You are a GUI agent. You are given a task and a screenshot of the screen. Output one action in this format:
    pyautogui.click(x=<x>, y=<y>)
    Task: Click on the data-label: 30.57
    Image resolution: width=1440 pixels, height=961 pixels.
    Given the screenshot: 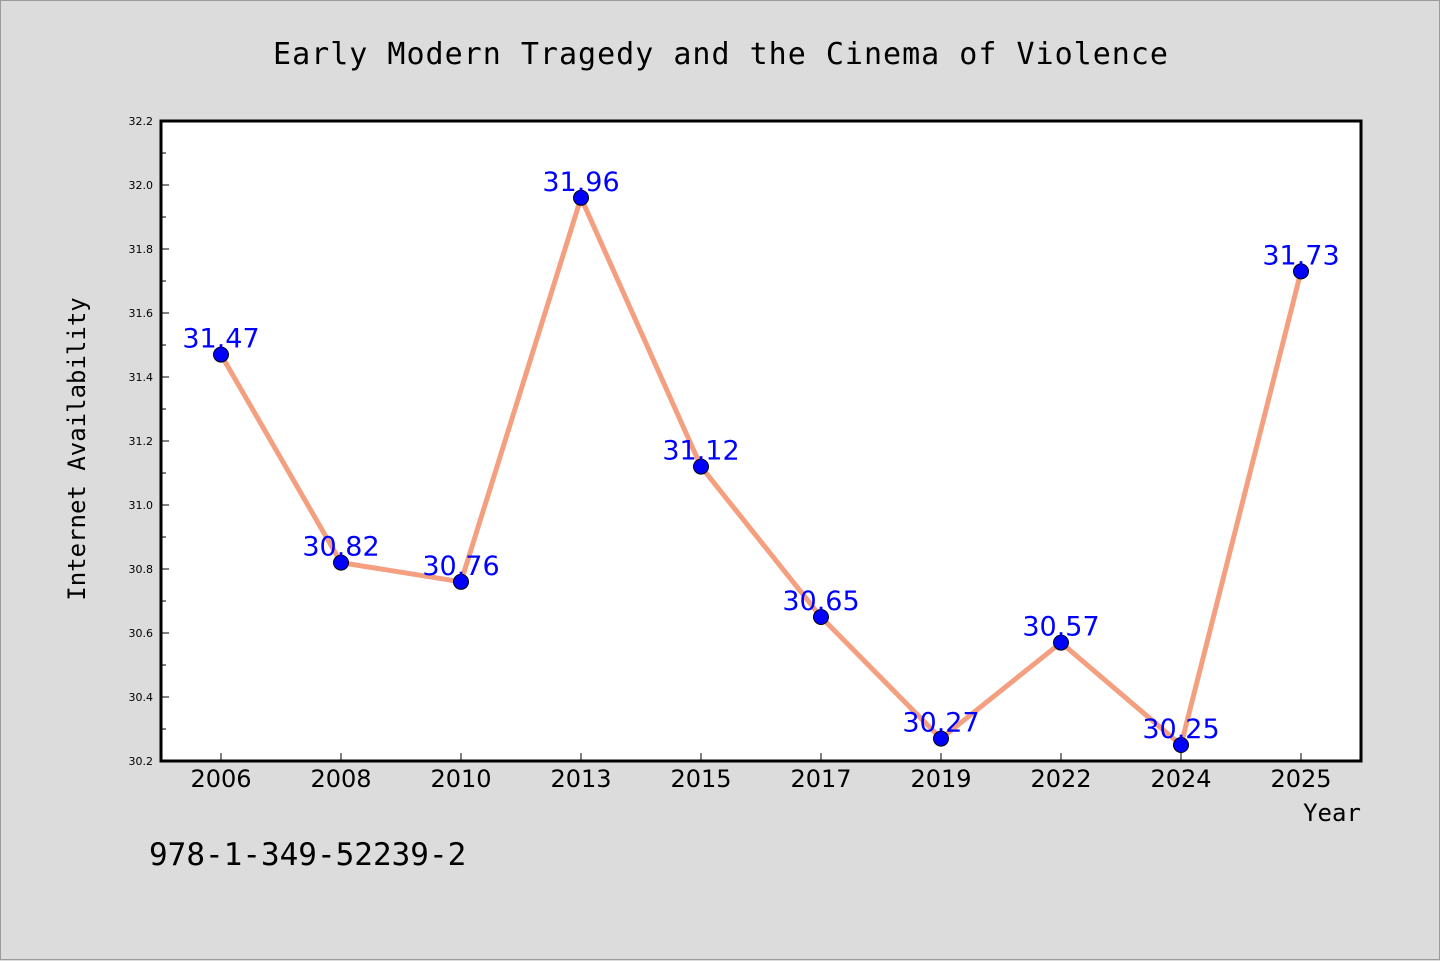 What is the action you would take?
    pyautogui.click(x=1060, y=627)
    